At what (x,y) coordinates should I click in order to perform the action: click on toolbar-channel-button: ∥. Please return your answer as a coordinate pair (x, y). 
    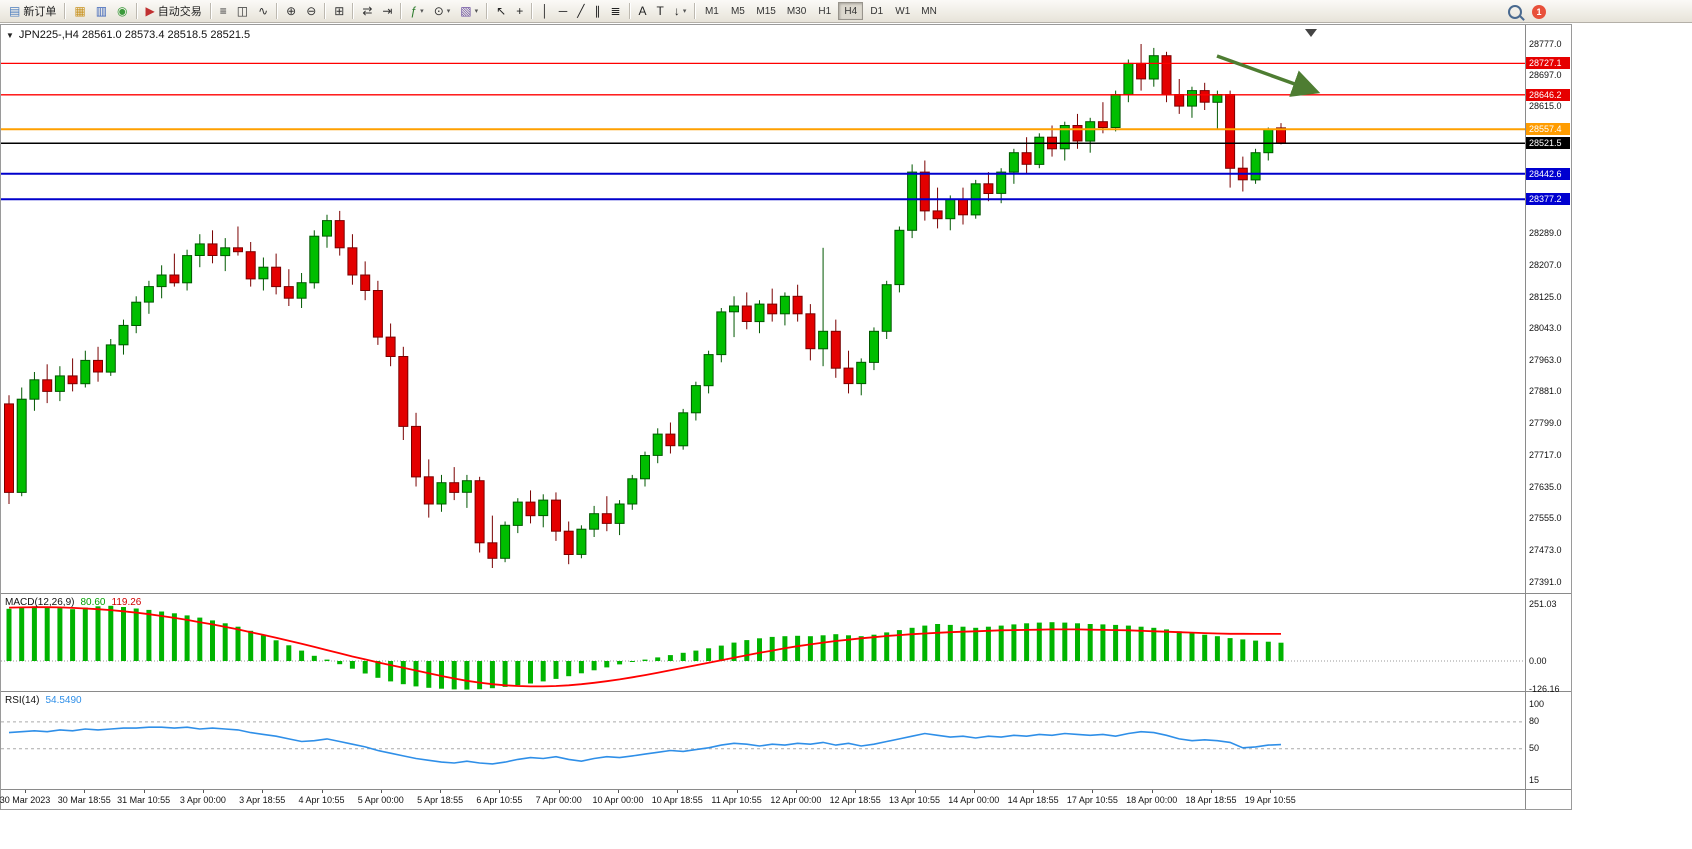
    Looking at the image, I should click on (597, 11).